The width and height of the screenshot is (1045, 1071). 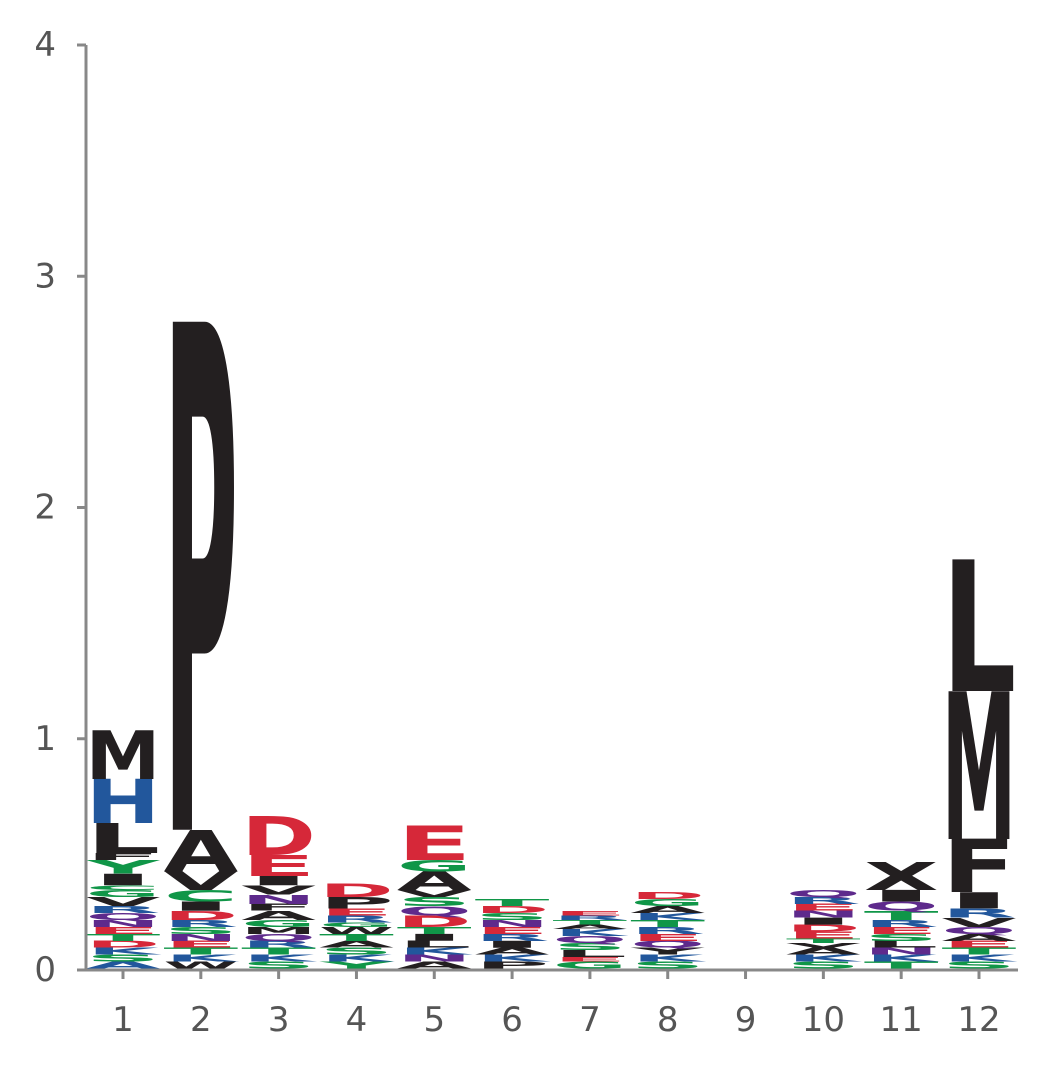 I want to click on y-tick-label: 4, so click(x=45, y=45).